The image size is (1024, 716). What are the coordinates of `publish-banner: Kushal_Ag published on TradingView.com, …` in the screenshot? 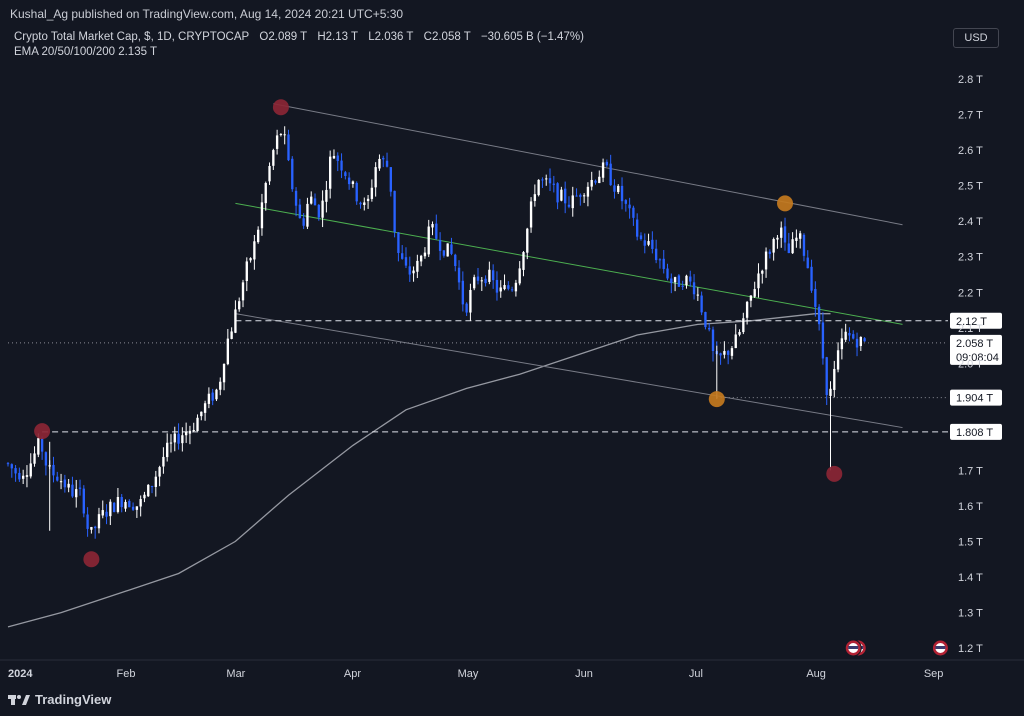 It's located at (512, 14).